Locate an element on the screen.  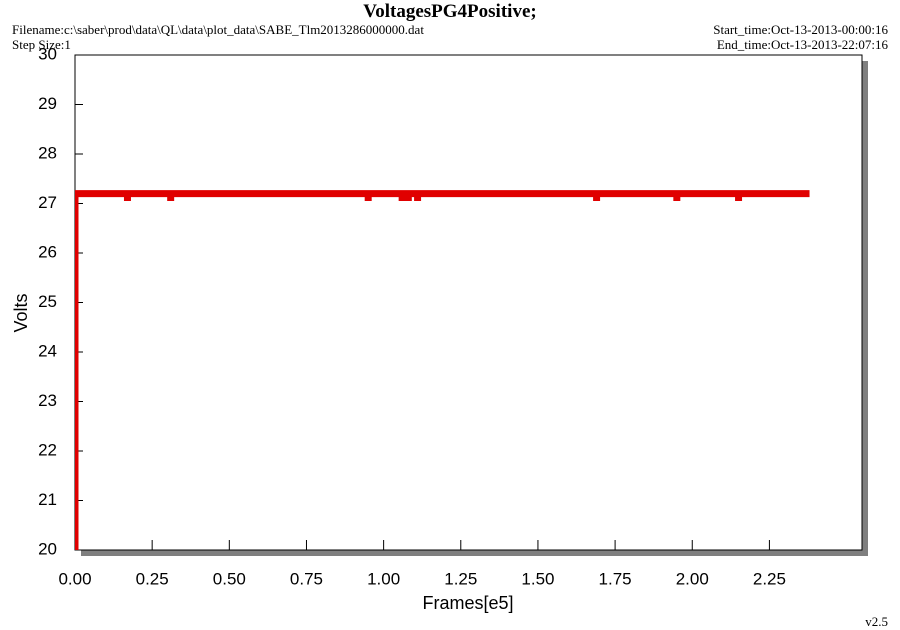
chart-title: VoltagesPG4Positive; is located at coordinates (449, 11).